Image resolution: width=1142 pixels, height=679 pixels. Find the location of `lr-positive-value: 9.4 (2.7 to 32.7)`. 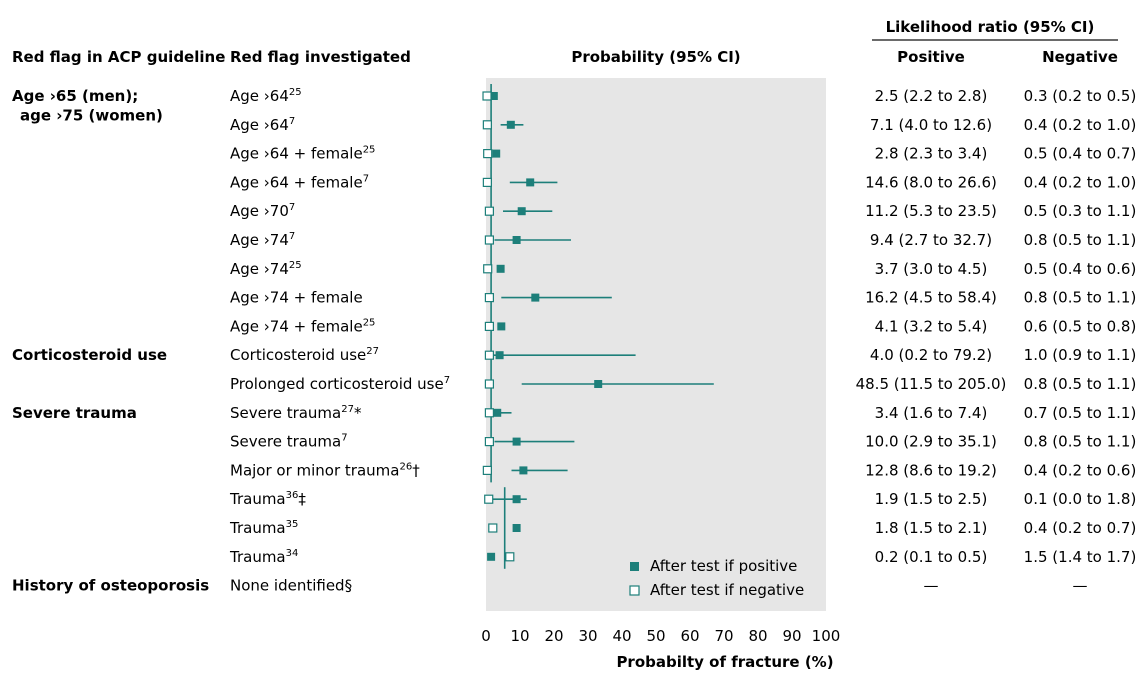

lr-positive-value: 9.4 (2.7 to 32.7) is located at coordinates (931, 240).